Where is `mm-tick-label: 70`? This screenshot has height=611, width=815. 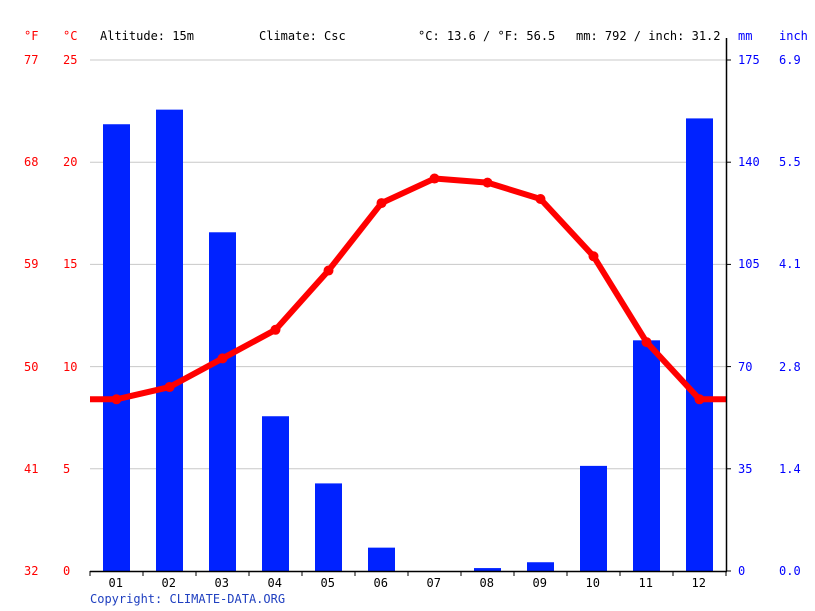
mm-tick-label: 70 is located at coordinates (745, 366).